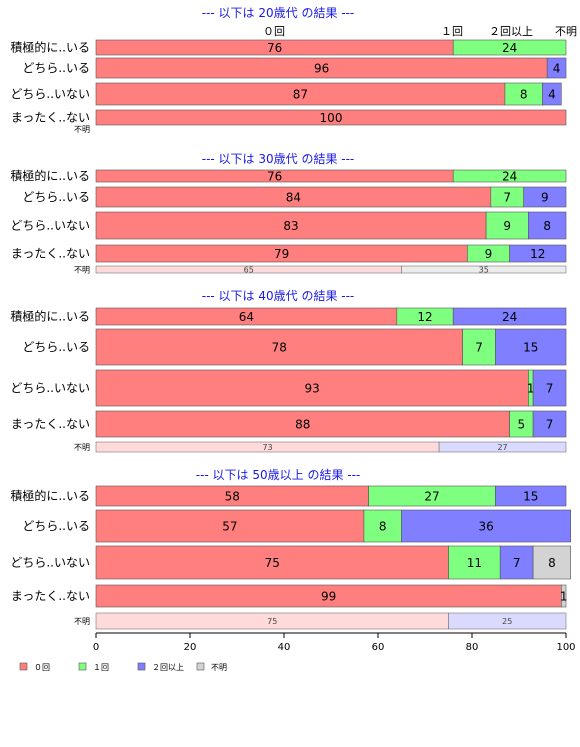 The image size is (580, 747). I want to click on column-header-0: ０回, so click(274, 31).